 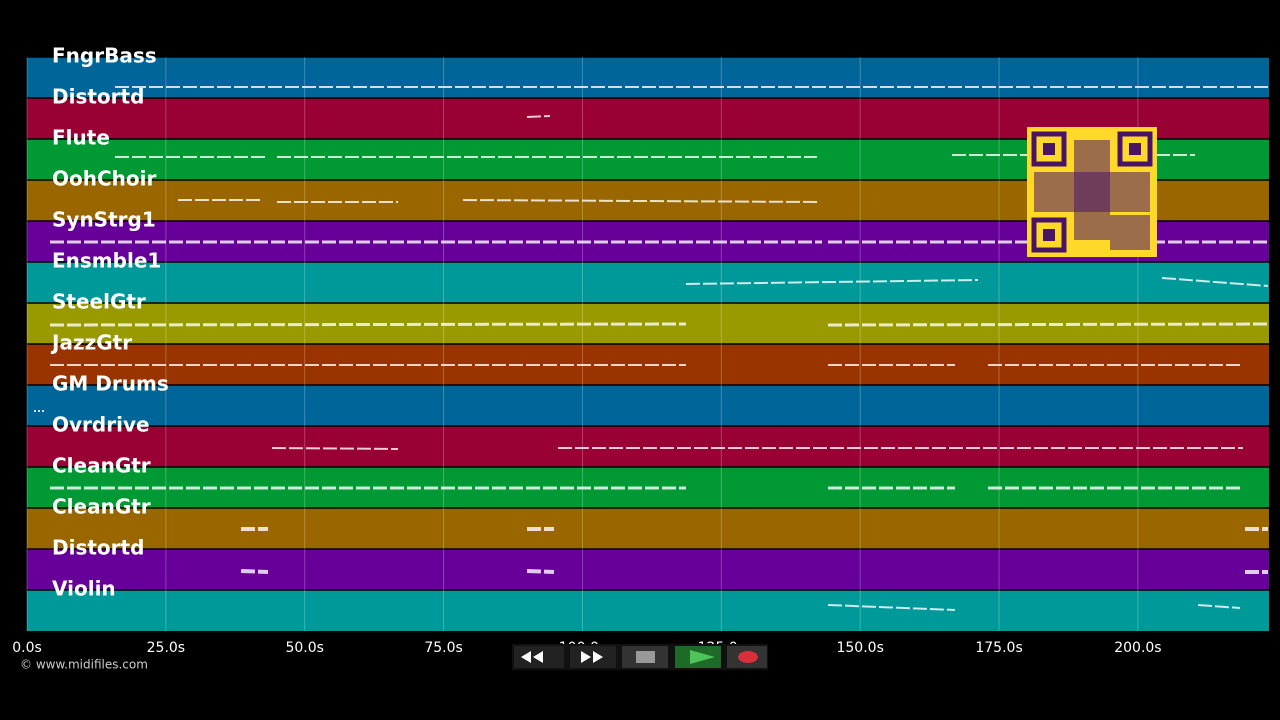 I want to click on track-label: OohChoir, so click(x=104, y=179).